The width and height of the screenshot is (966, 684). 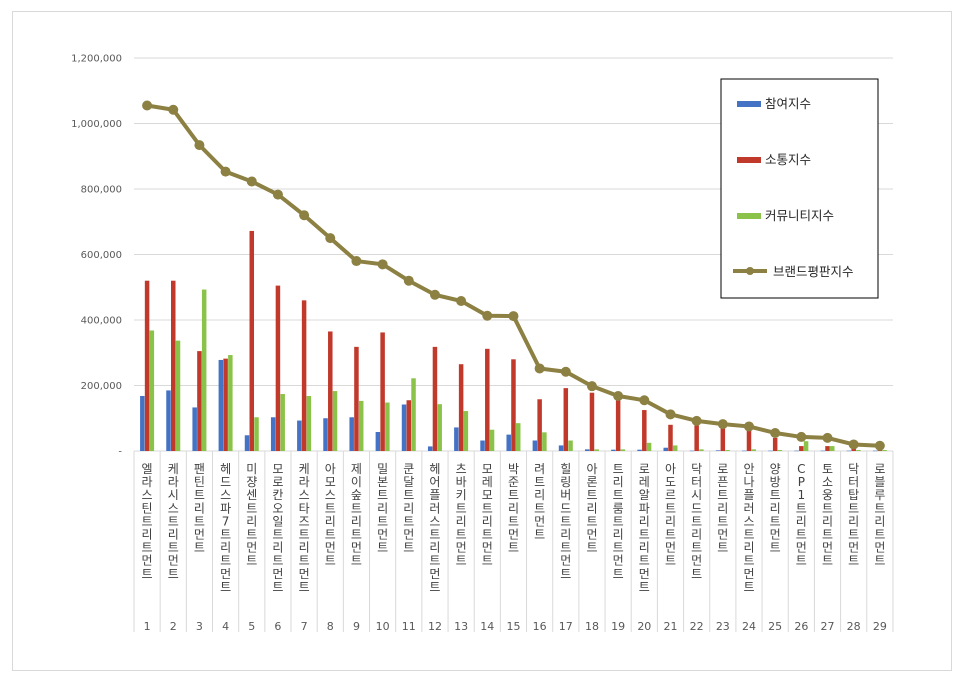 I want to click on category-number-label: 8, so click(x=330, y=626).